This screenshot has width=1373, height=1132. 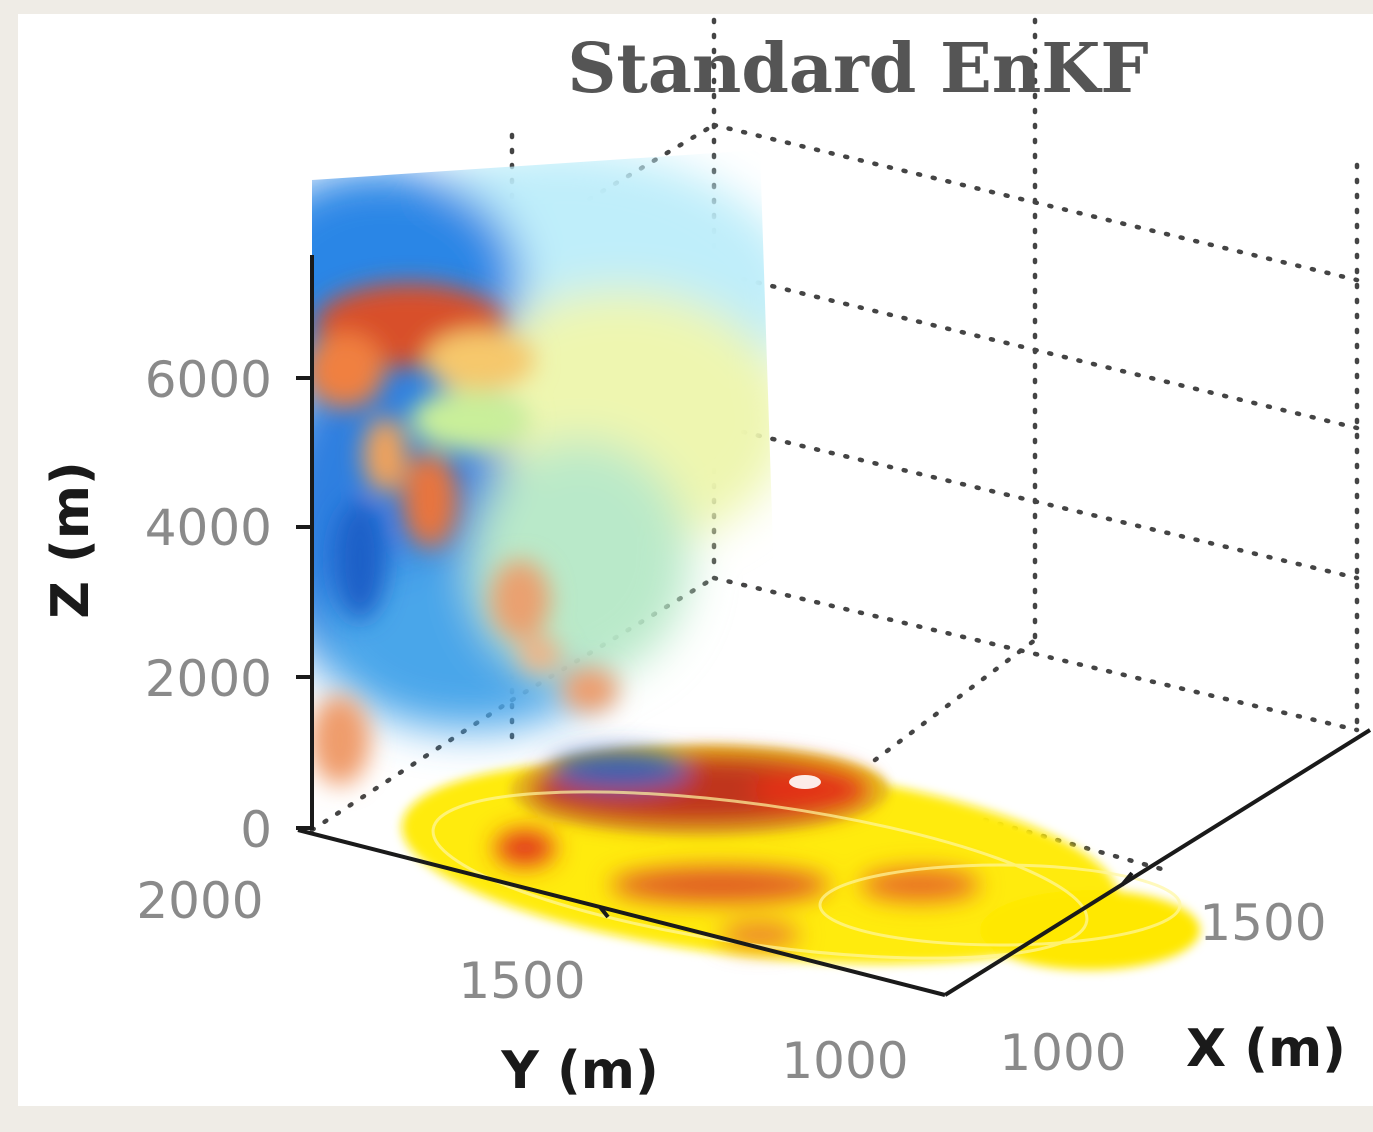 I want to click on y-axis-line, so click(x=621, y=912).